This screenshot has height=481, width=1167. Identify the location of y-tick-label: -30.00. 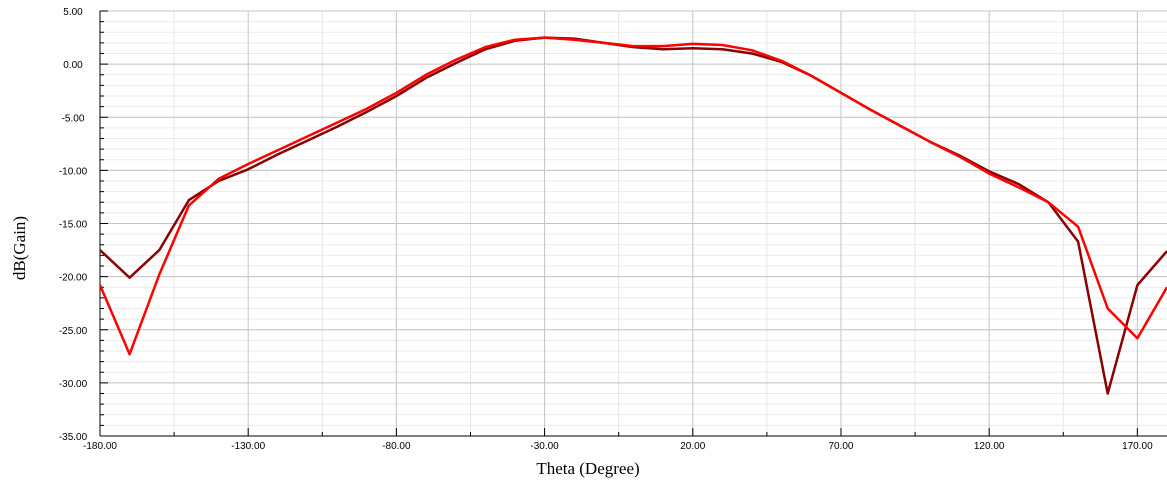
(73, 384).